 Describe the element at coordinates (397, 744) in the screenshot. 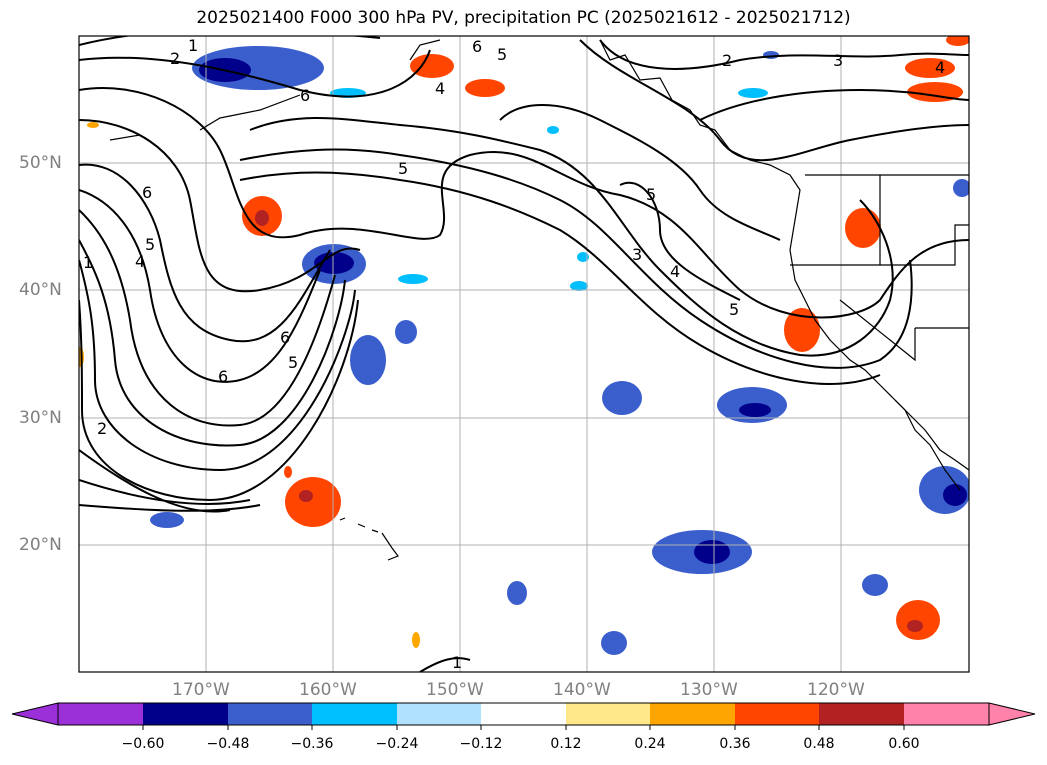

I see `colorbar-tick-label: −0.24` at that location.